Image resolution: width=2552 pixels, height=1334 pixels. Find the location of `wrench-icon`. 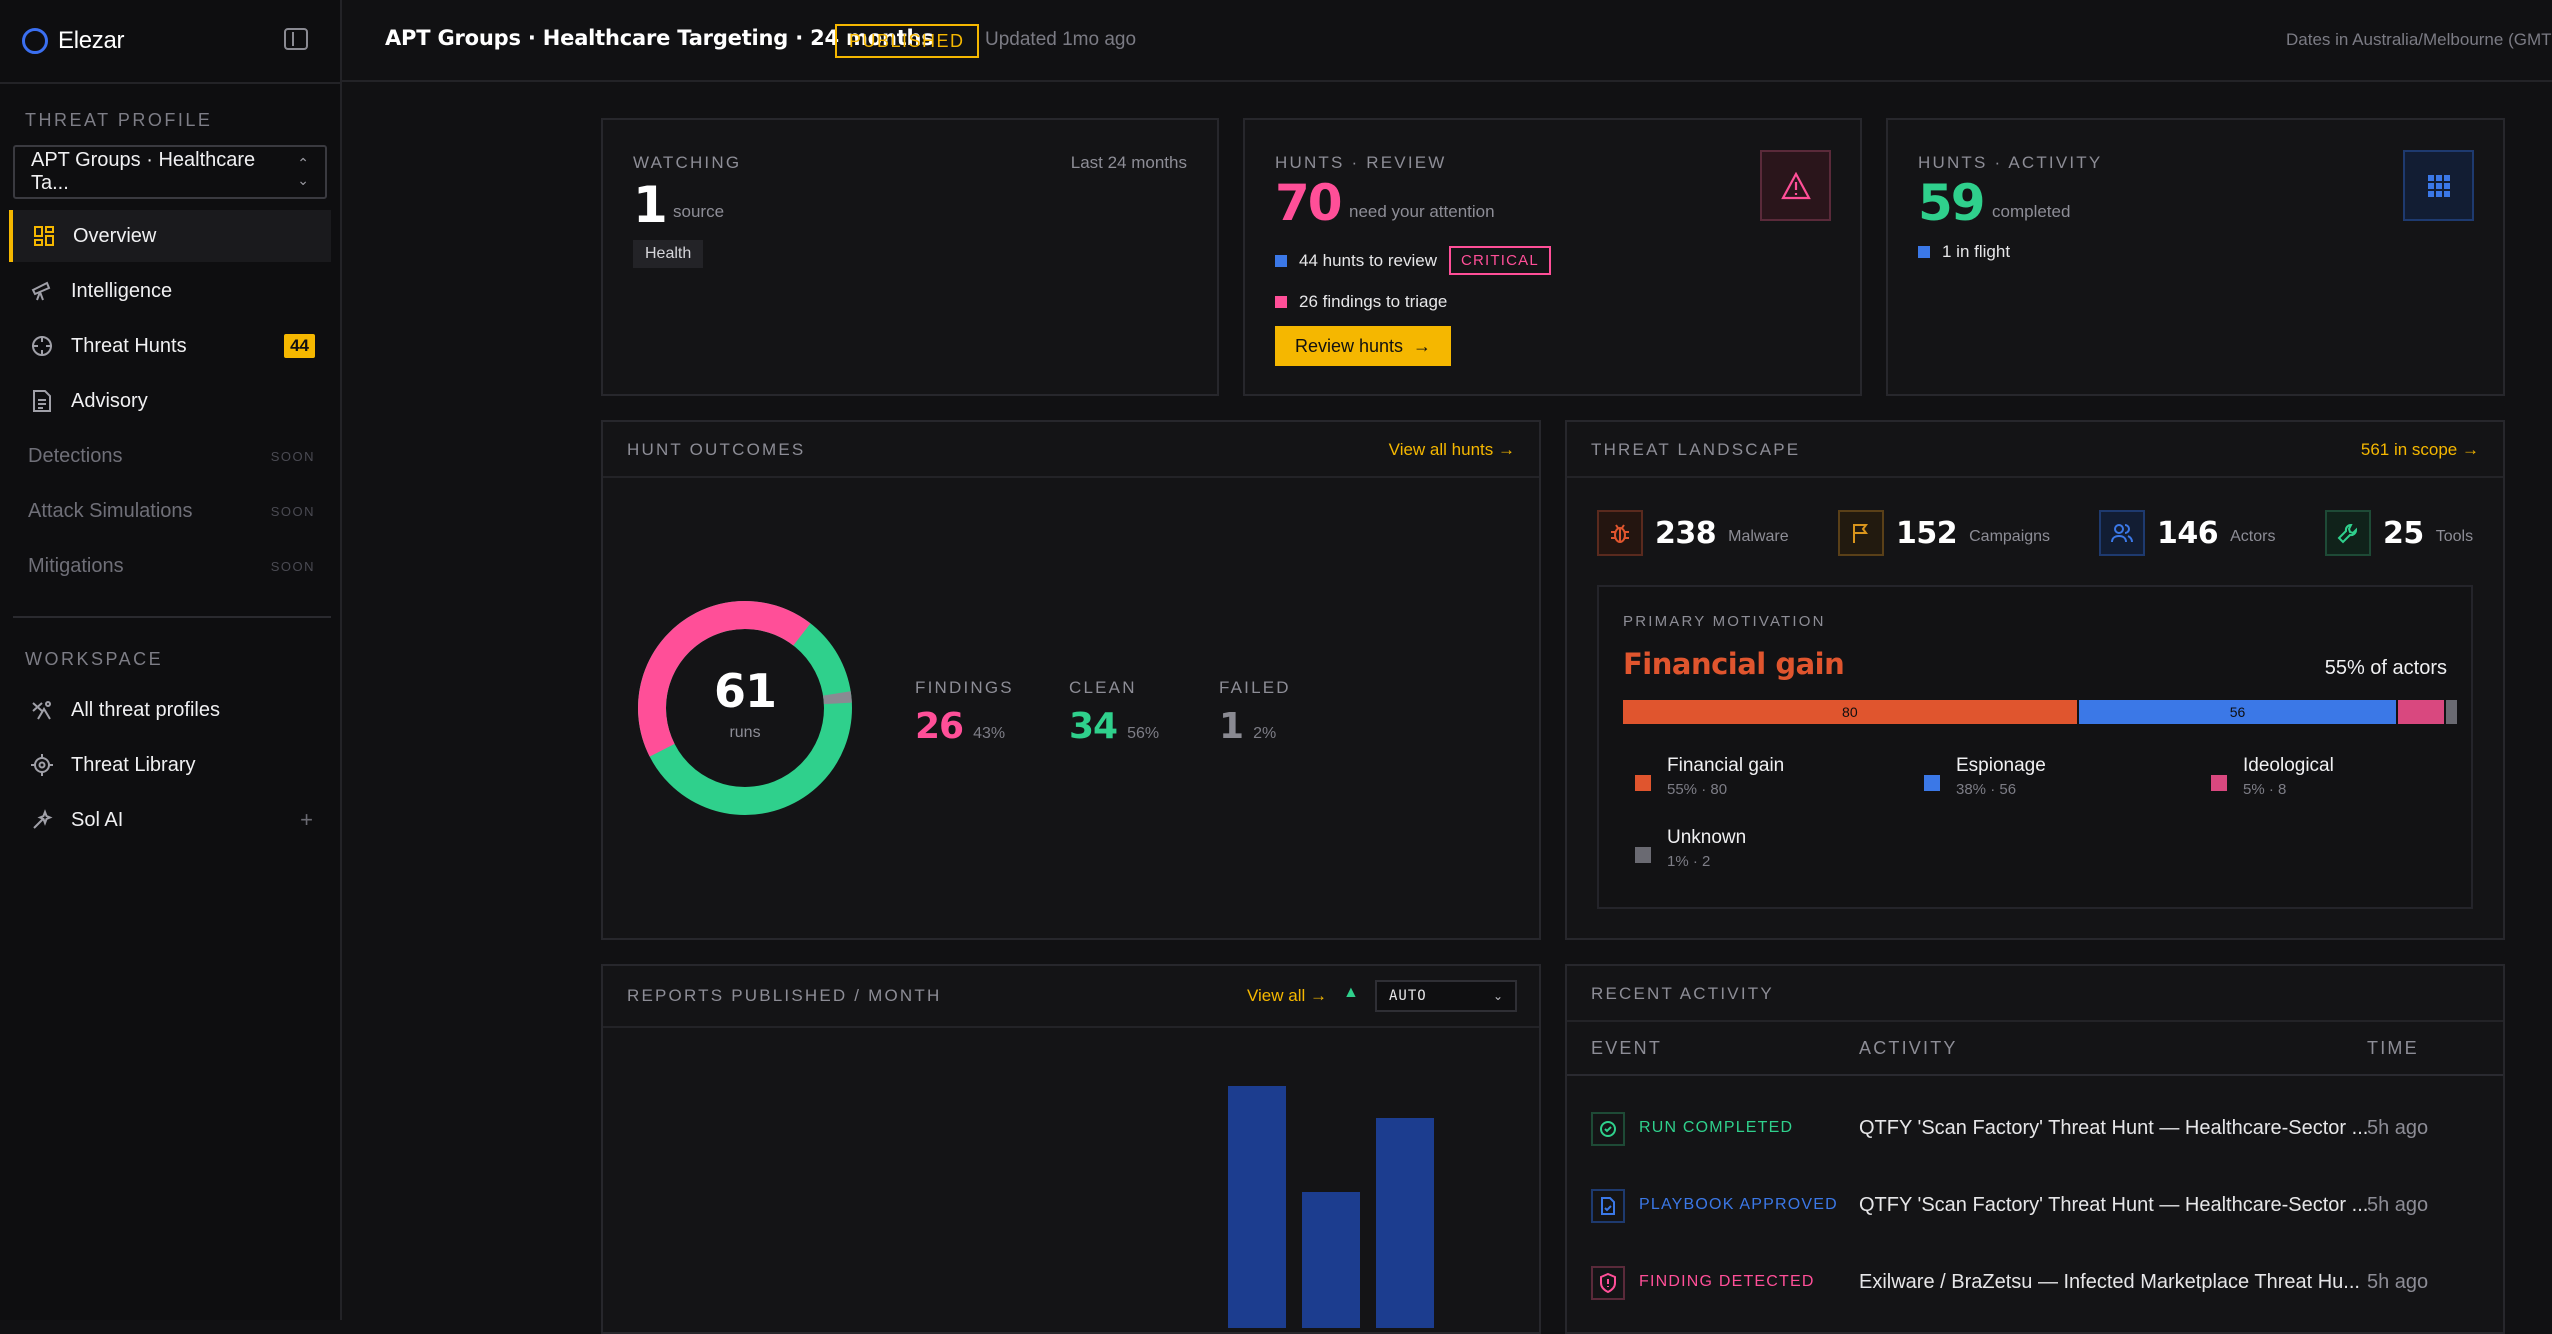

wrench-icon is located at coordinates (2348, 533).